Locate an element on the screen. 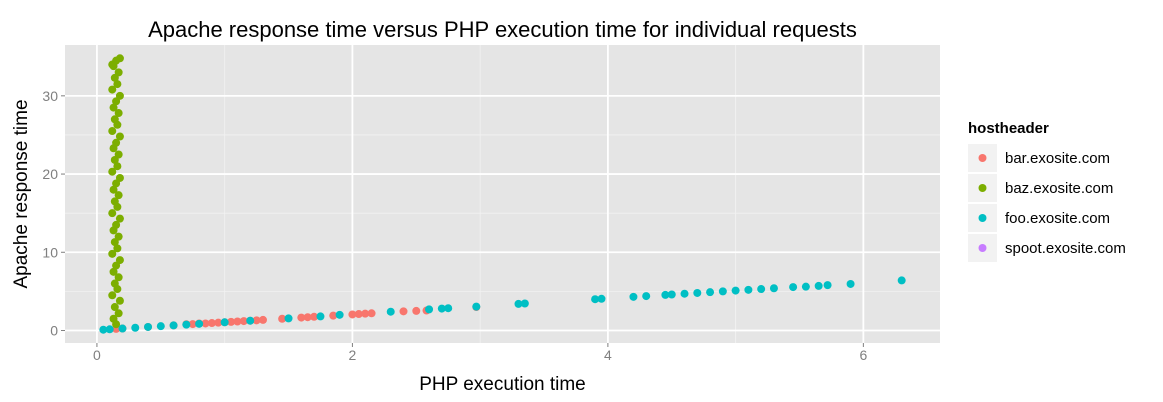  y-tick-label: 0 is located at coordinates (54, 330).